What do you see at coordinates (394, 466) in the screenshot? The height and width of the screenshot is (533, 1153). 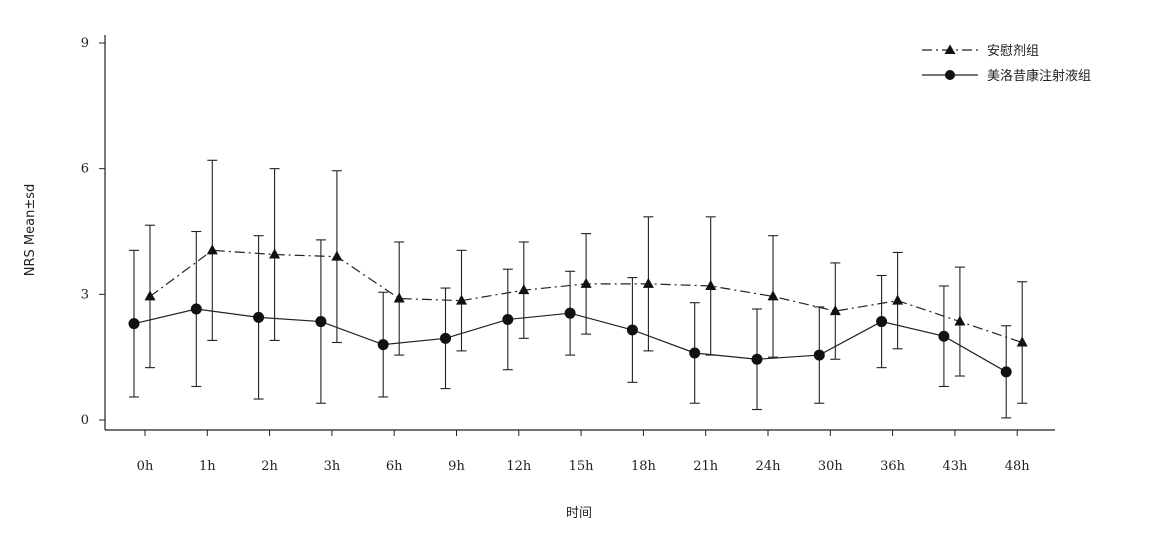 I see `x-tick-label: 6h` at bounding box center [394, 466].